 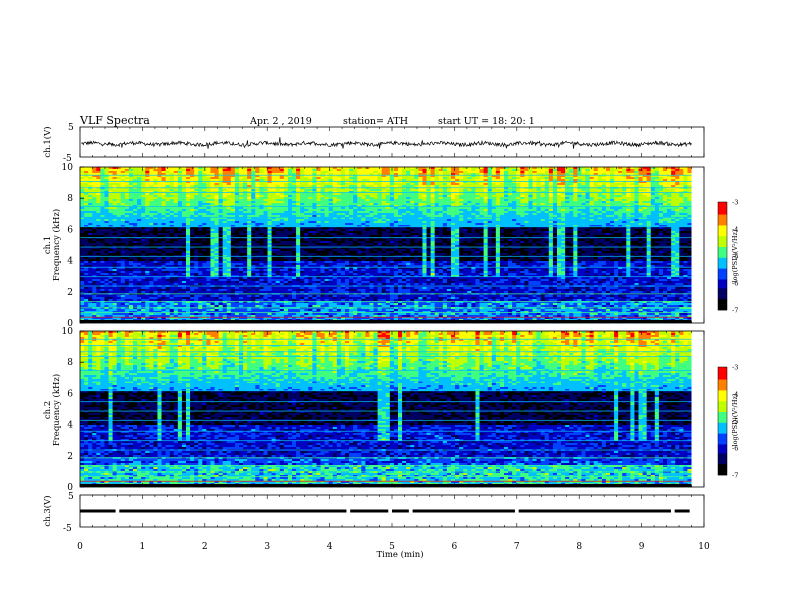 I want to click on time-axis-tick: 5, so click(x=392, y=547).